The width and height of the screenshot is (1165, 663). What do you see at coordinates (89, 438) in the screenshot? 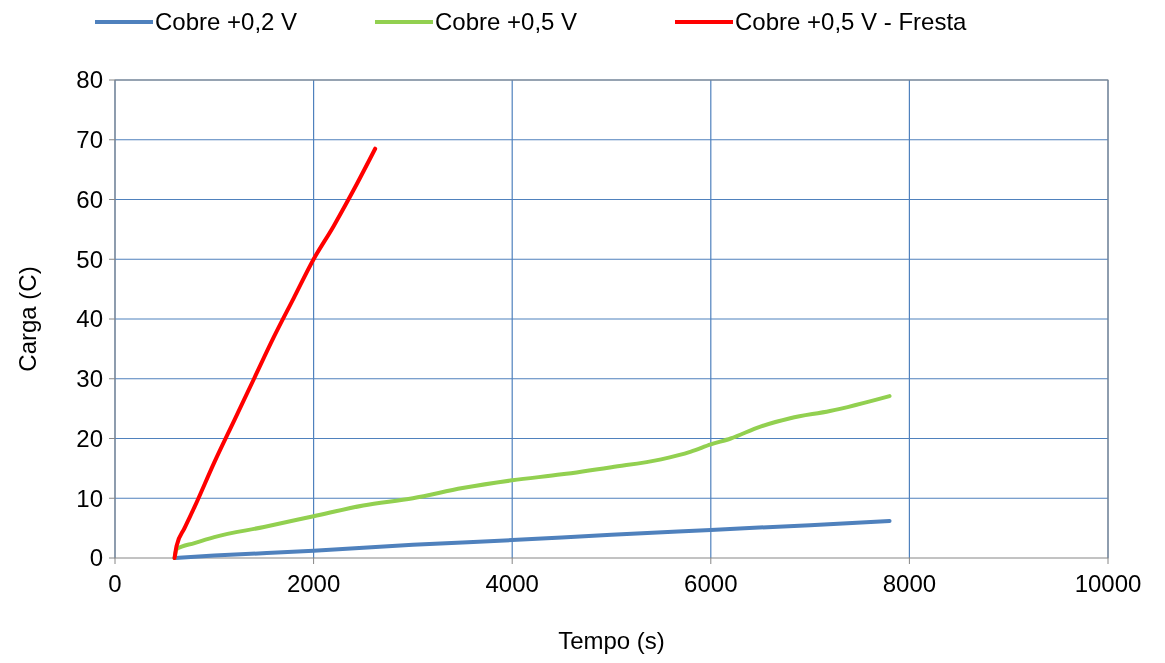
I see `y-tick-label: 20` at bounding box center [89, 438].